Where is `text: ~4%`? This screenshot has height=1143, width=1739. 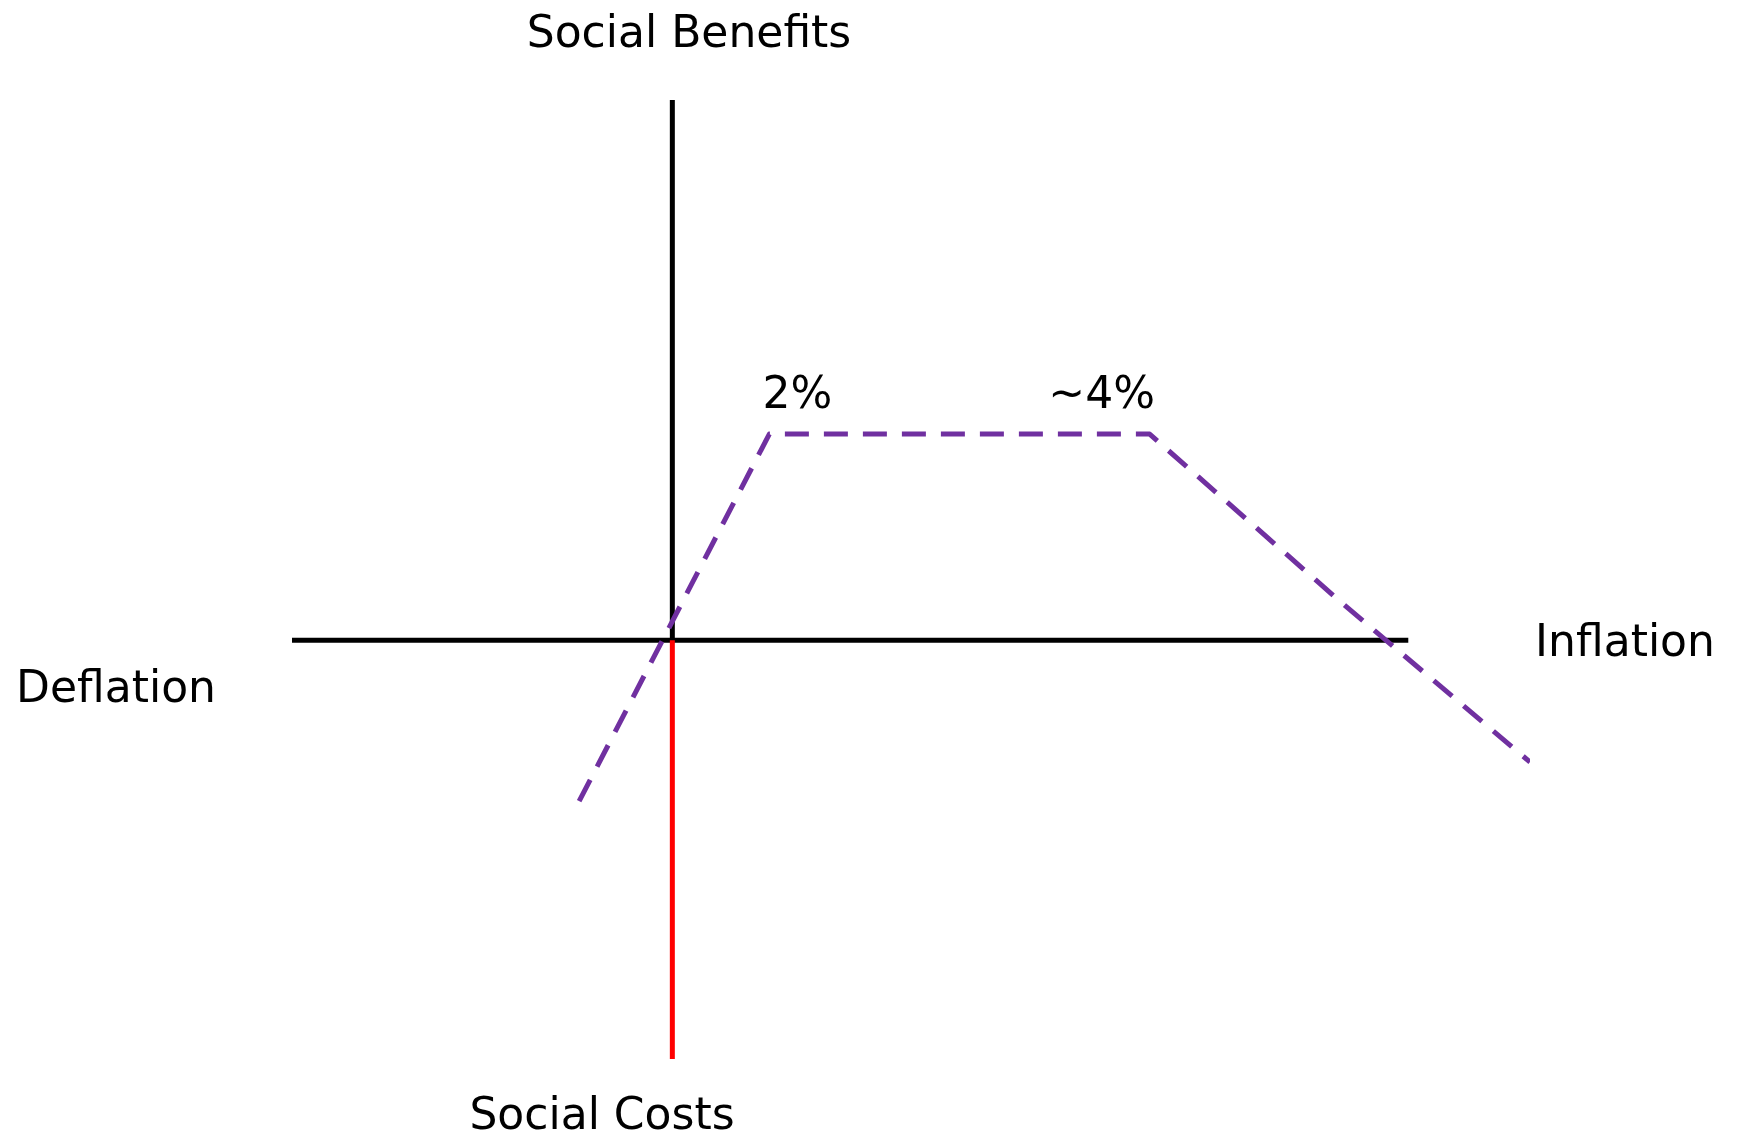 text: ~4% is located at coordinates (1101, 393).